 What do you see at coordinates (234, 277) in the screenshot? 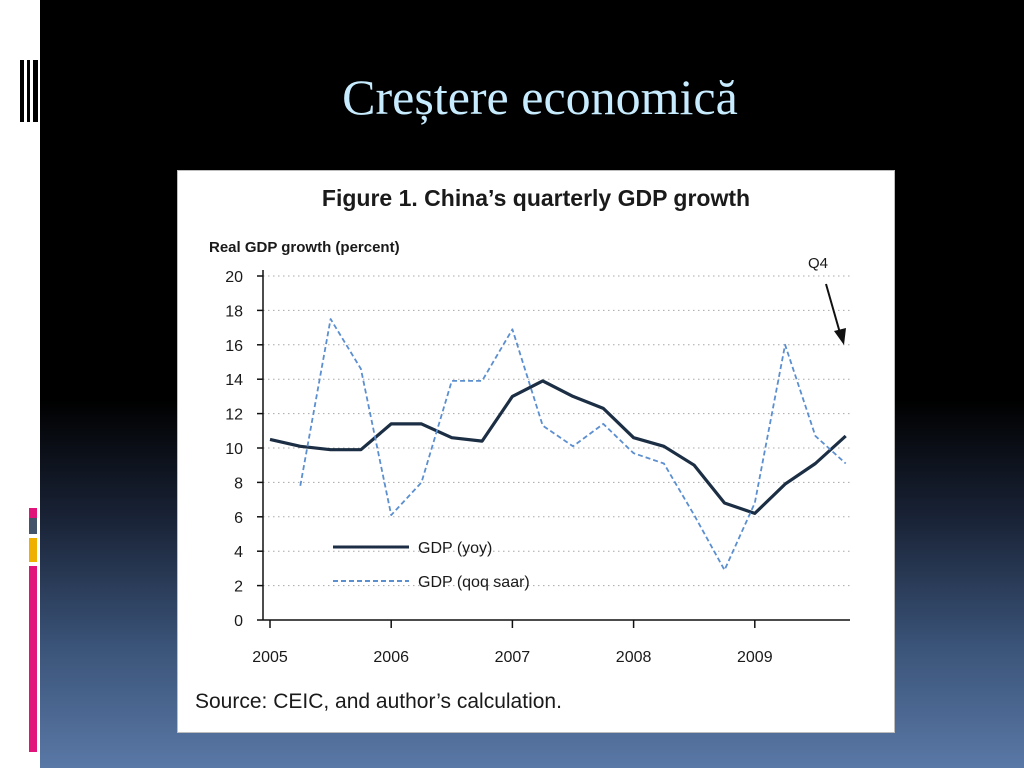
I see `y-tick-label: 20` at bounding box center [234, 277].